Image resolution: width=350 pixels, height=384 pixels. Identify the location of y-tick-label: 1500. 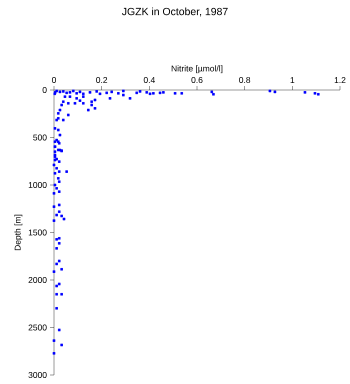
(37, 233).